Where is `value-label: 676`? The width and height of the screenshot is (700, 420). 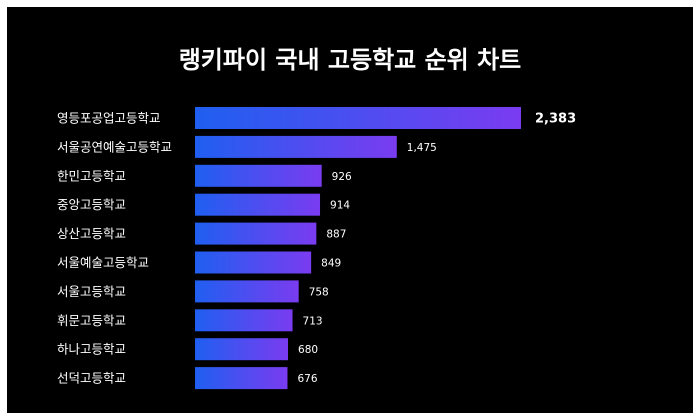
value-label: 676 is located at coordinates (307, 379).